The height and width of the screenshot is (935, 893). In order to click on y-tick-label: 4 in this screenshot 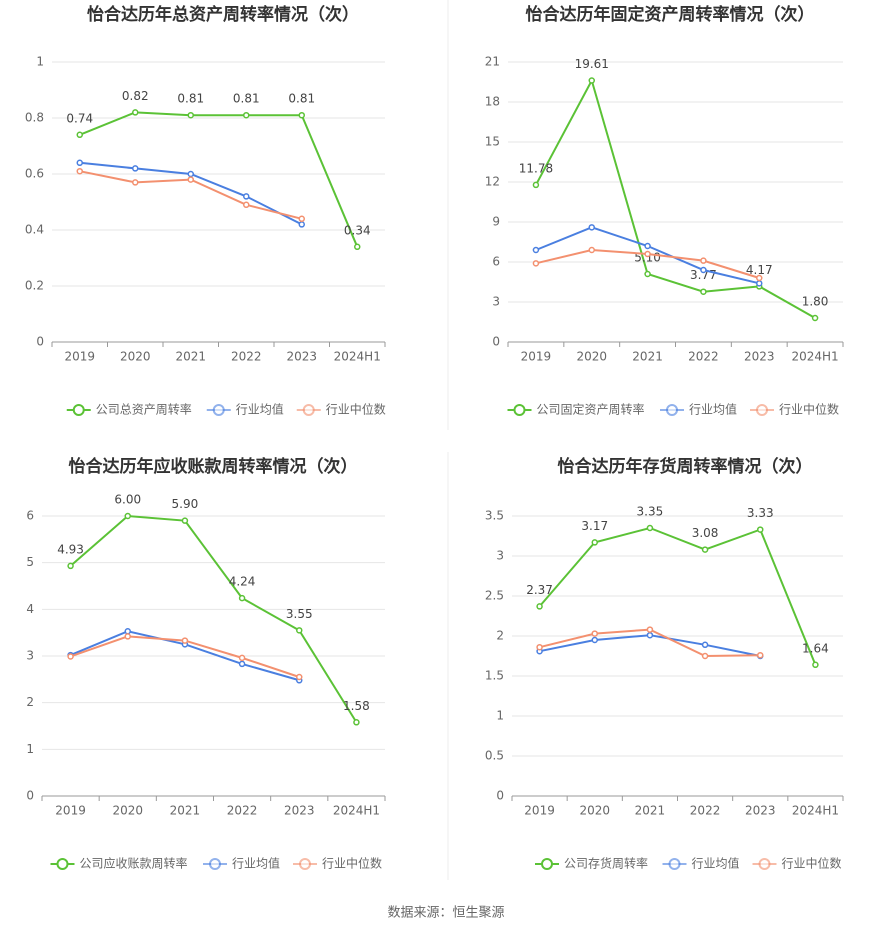, I will do `click(30, 609)`.